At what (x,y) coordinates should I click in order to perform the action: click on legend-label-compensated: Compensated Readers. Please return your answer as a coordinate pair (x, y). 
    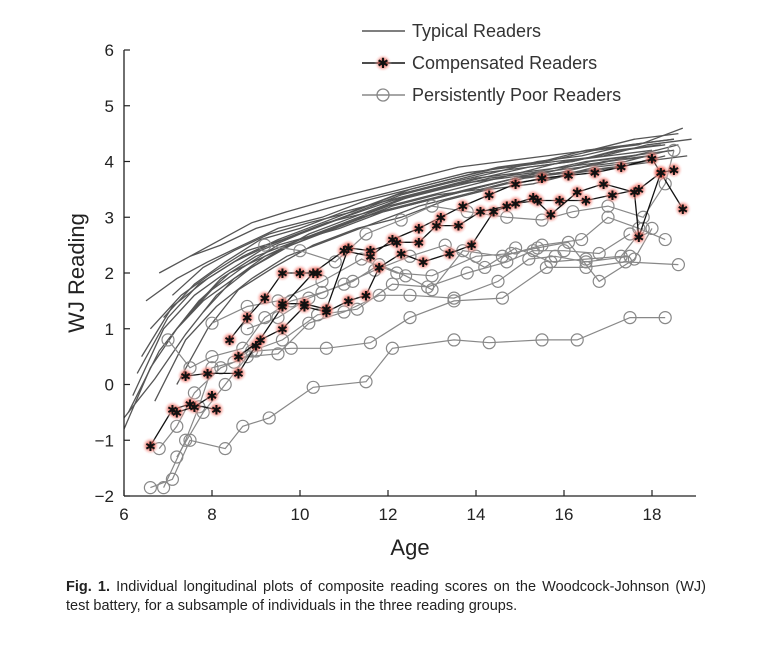
    Looking at the image, I should click on (504, 63).